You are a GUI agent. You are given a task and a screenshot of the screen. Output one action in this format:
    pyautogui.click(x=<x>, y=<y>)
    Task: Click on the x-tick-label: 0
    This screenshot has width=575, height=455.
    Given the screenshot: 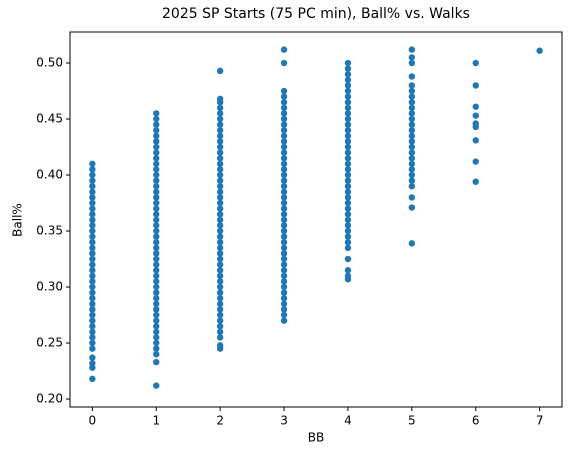 What is the action you would take?
    pyautogui.click(x=93, y=421)
    